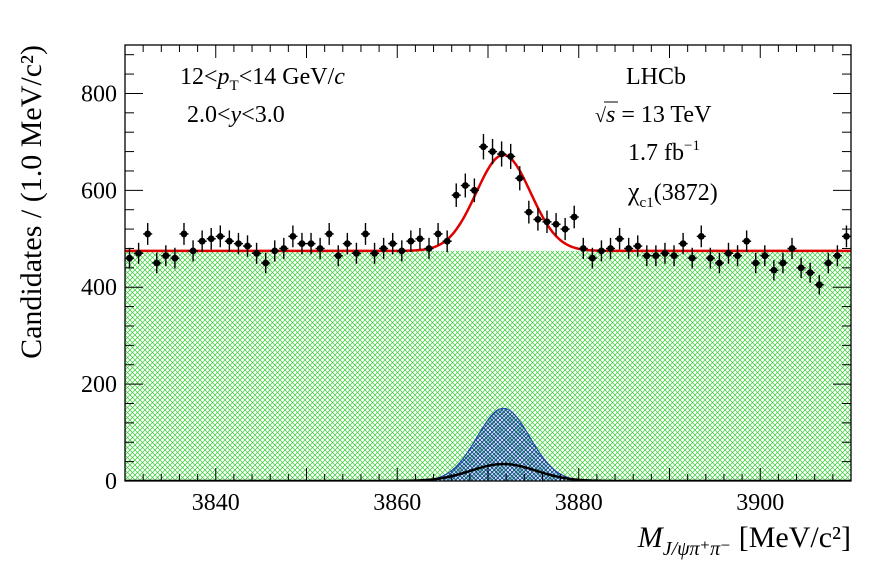  I want to click on x-tick-label: 3900, so click(760, 503).